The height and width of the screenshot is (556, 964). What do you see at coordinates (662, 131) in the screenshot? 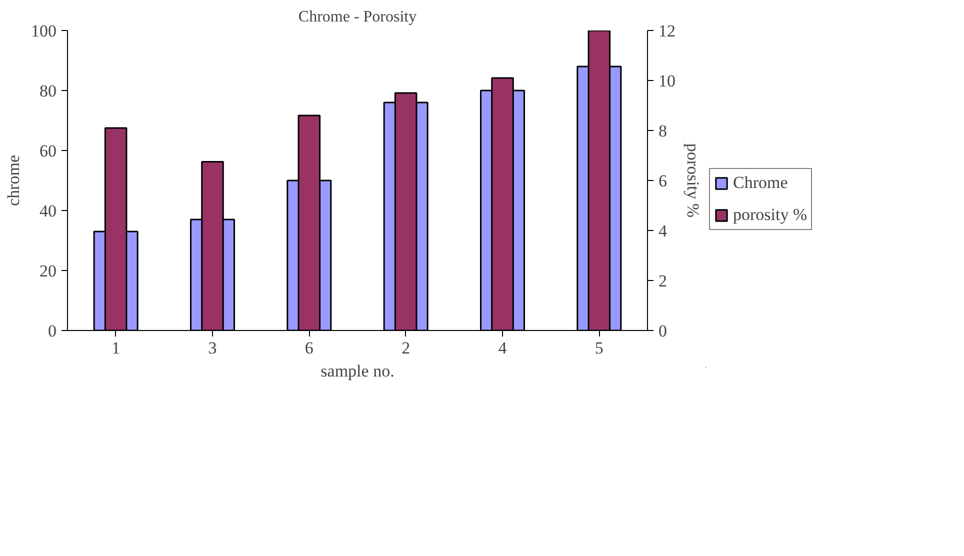
I see `y2-tick-label: 8` at bounding box center [662, 131].